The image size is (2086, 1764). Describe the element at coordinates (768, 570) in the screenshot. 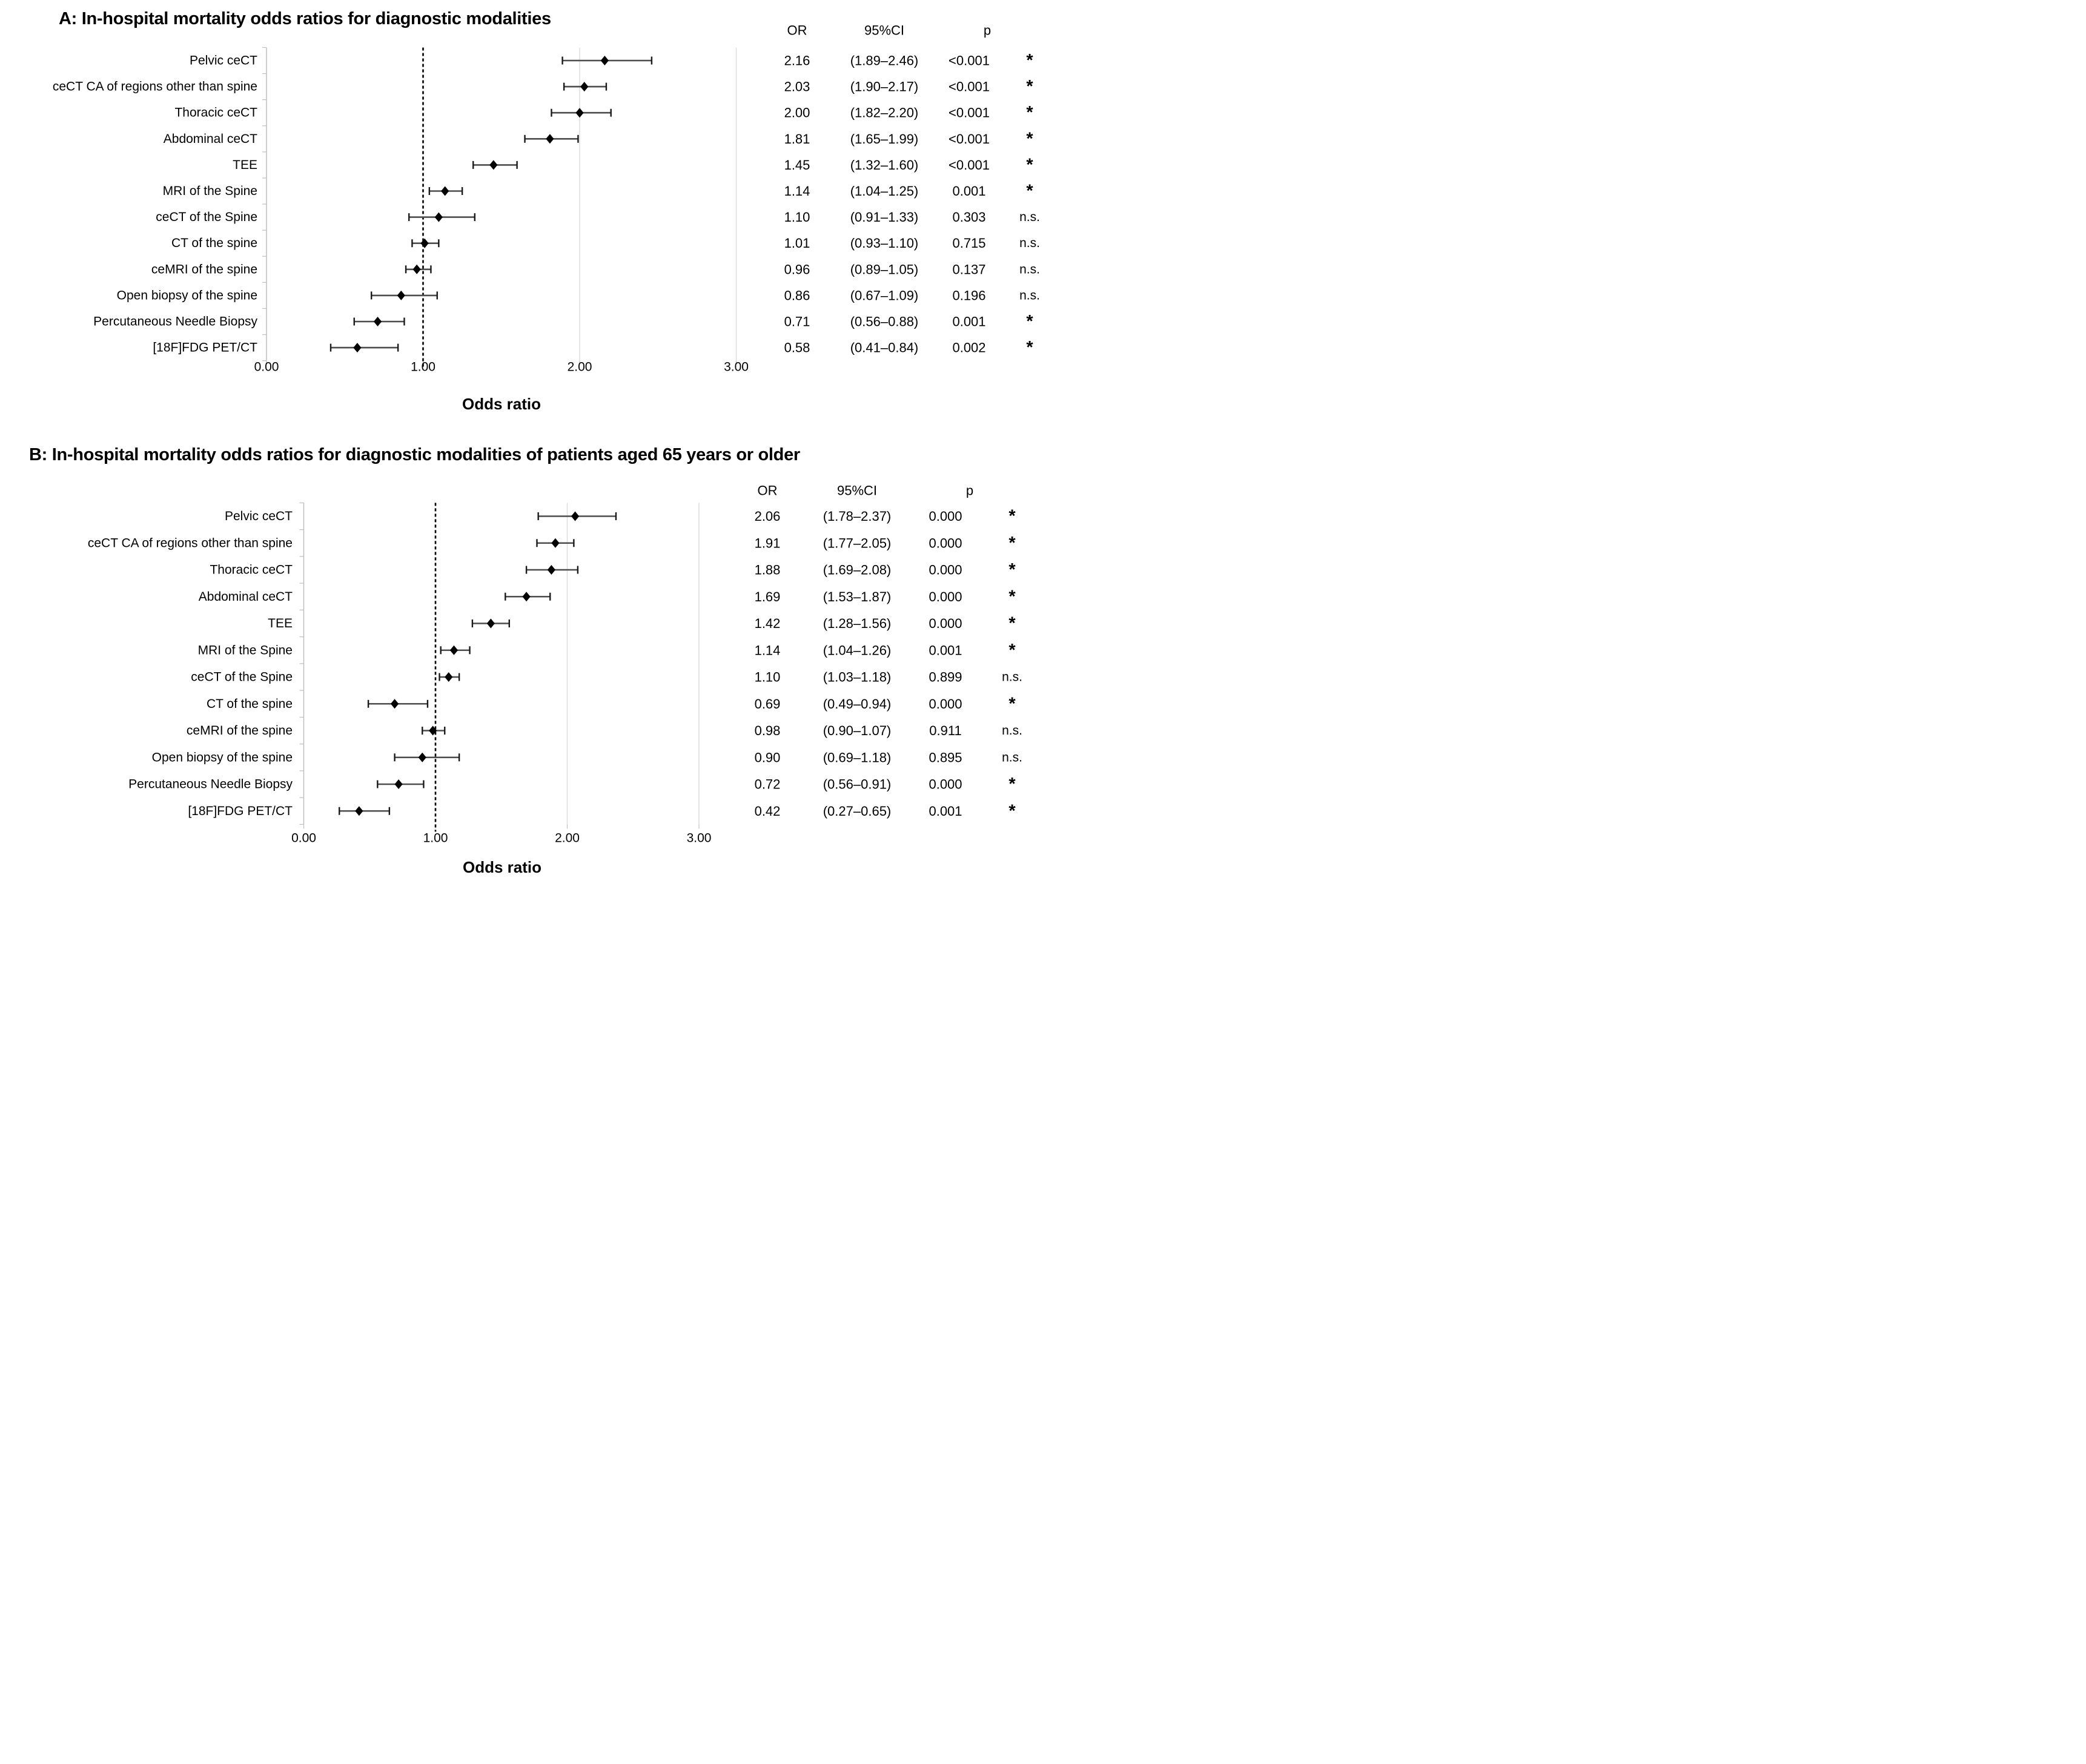

I see `or-value: 1.88` at that location.